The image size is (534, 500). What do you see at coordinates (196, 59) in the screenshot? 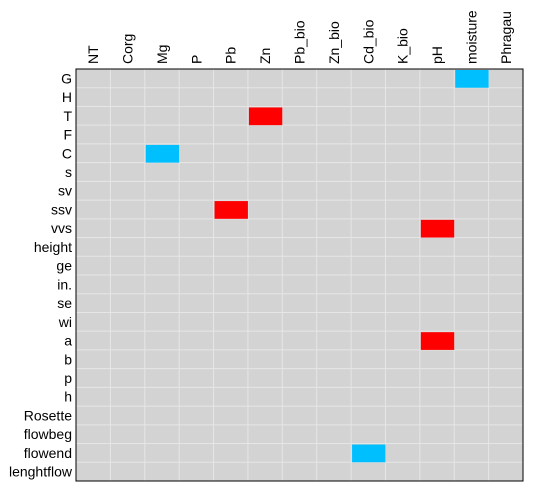
I see `column-label: P` at bounding box center [196, 59].